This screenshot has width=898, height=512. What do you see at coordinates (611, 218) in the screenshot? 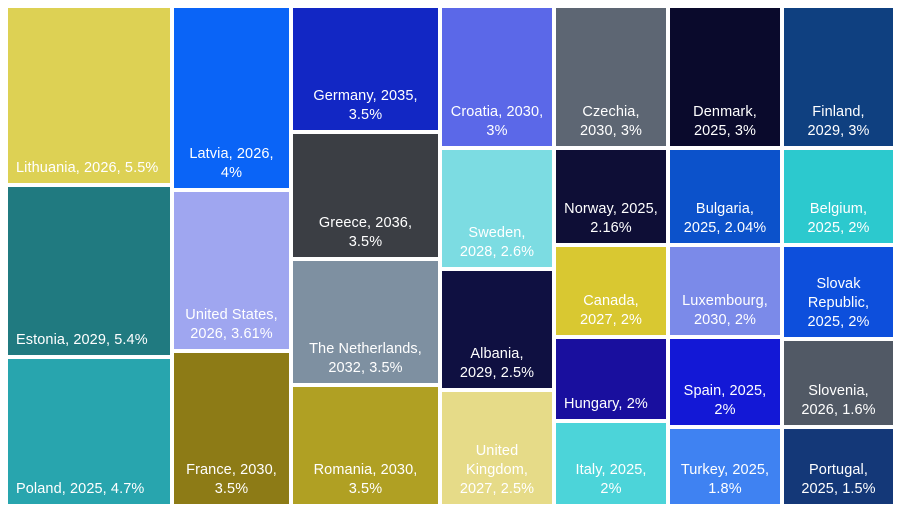
I see `treemap-tile-label: Norway, 2025, 2.16%` at bounding box center [611, 218].